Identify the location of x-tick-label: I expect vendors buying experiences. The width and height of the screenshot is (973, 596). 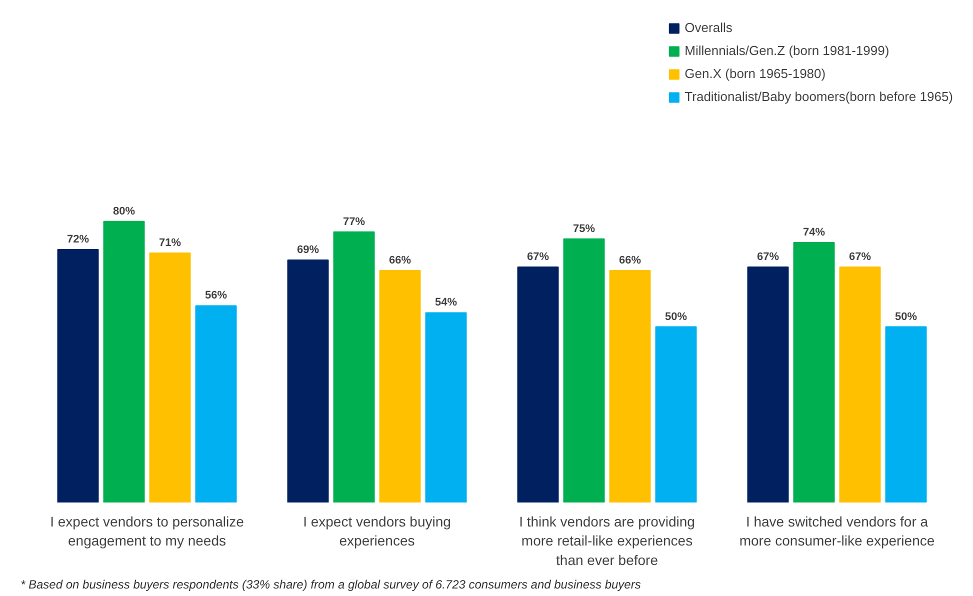
(377, 531).